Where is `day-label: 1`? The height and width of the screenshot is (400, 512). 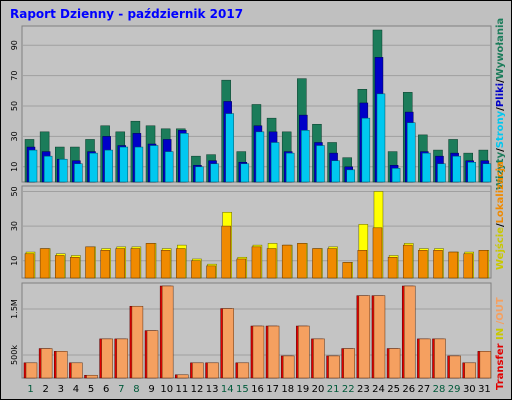 day-label: 1 is located at coordinates (30, 389).